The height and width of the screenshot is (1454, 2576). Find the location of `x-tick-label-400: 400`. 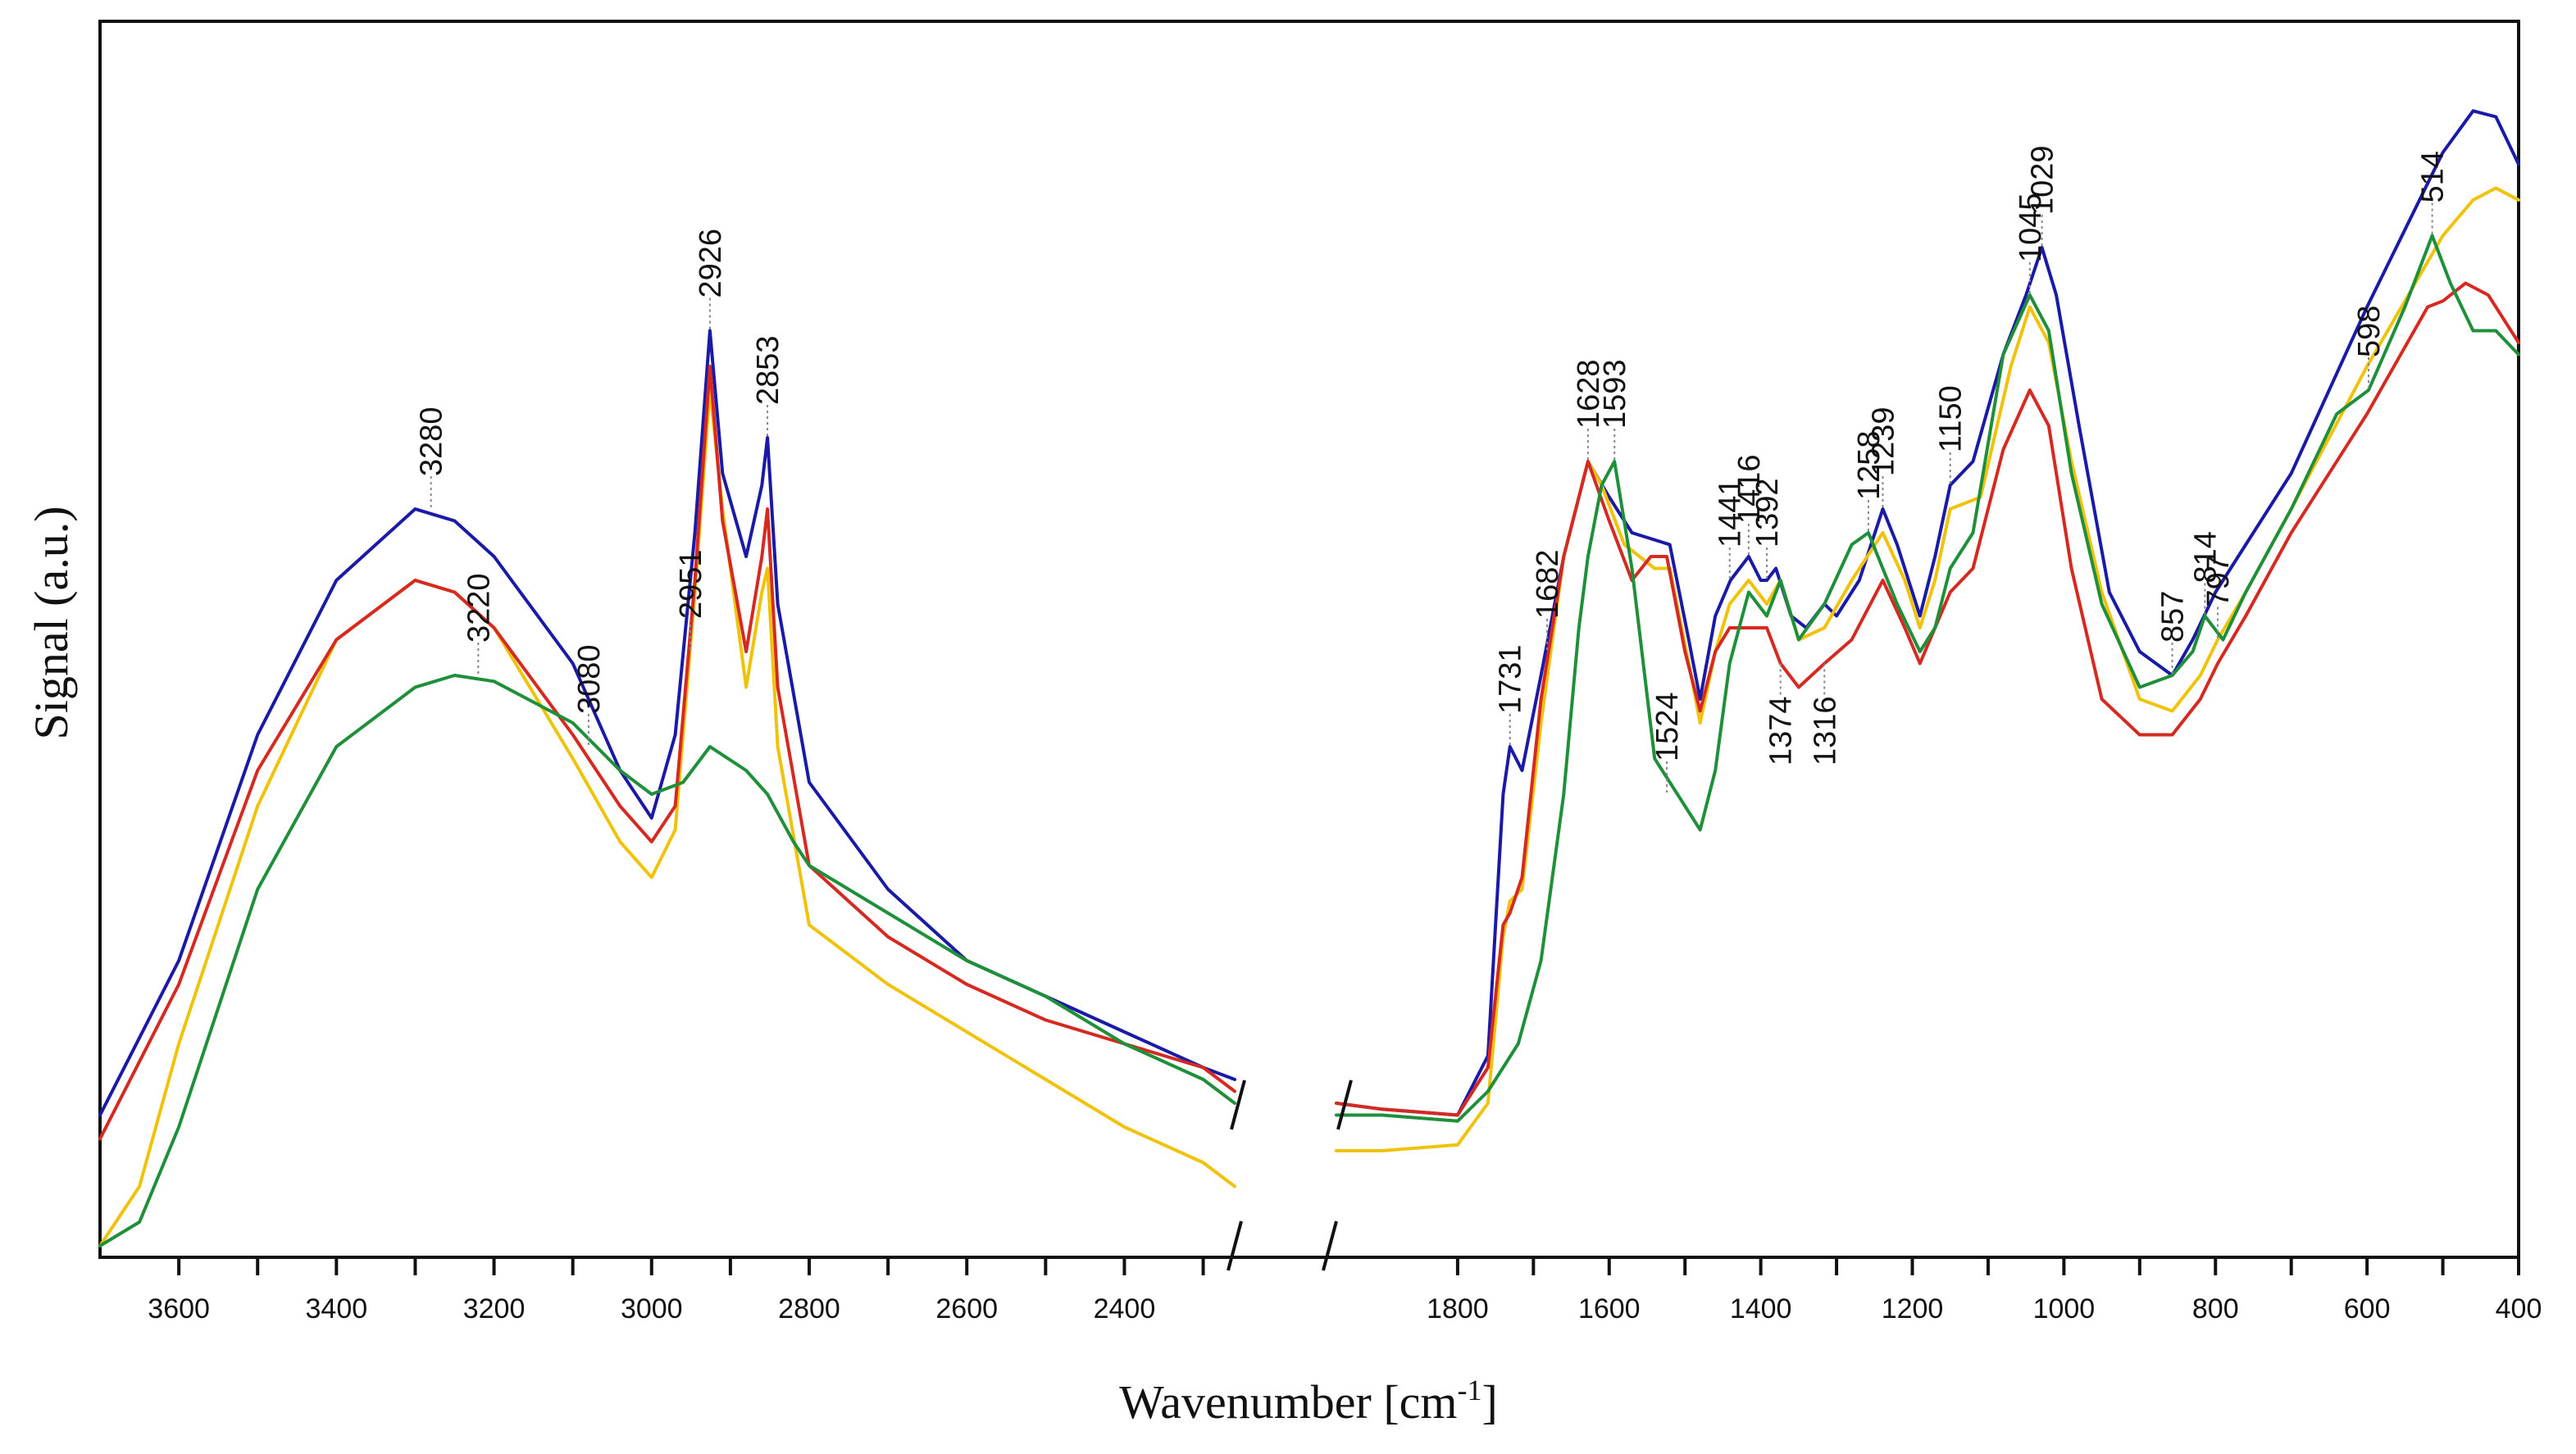

x-tick-label-400: 400 is located at coordinates (2519, 1309).